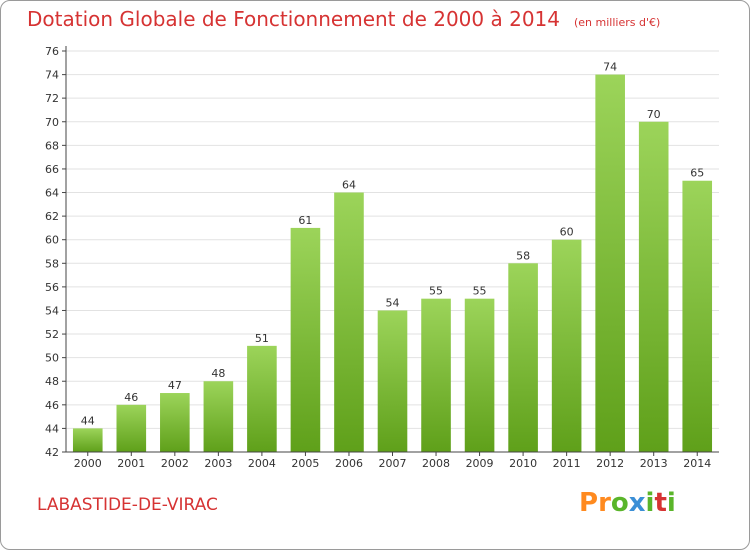 The height and width of the screenshot is (550, 750). Describe the element at coordinates (305, 220) in the screenshot. I see `data-label: 61` at that location.